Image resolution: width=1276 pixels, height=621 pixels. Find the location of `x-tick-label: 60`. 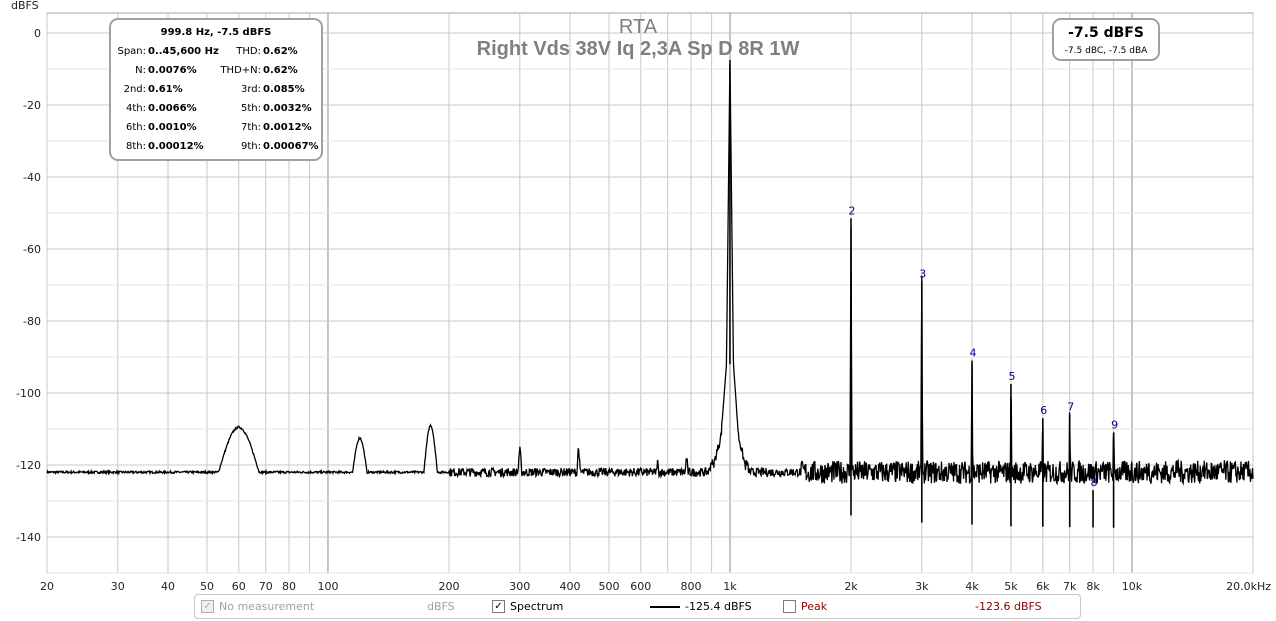

x-tick-label: 60 is located at coordinates (239, 586).